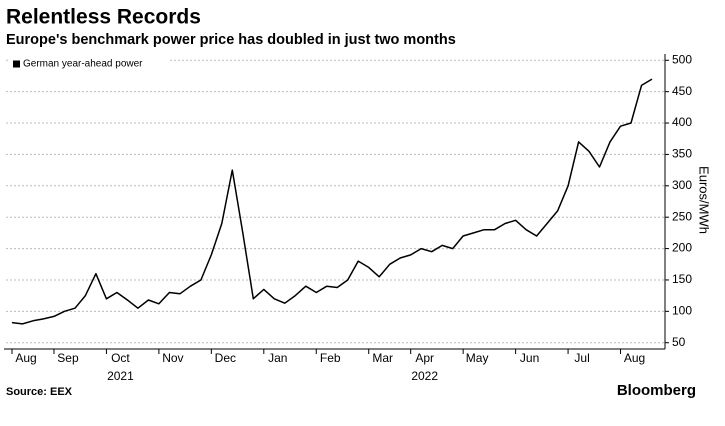  What do you see at coordinates (682, 248) in the screenshot?
I see `y-tick-label: 200` at bounding box center [682, 248].